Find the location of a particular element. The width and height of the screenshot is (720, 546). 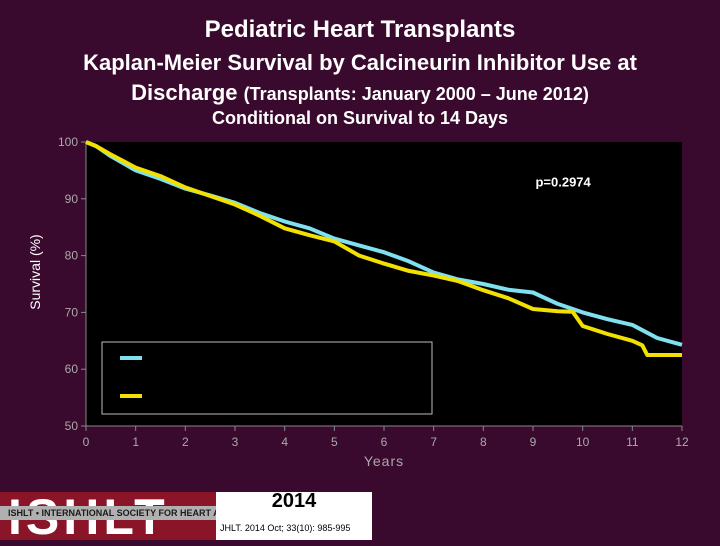

citation-year: 2014 is located at coordinates (294, 501).